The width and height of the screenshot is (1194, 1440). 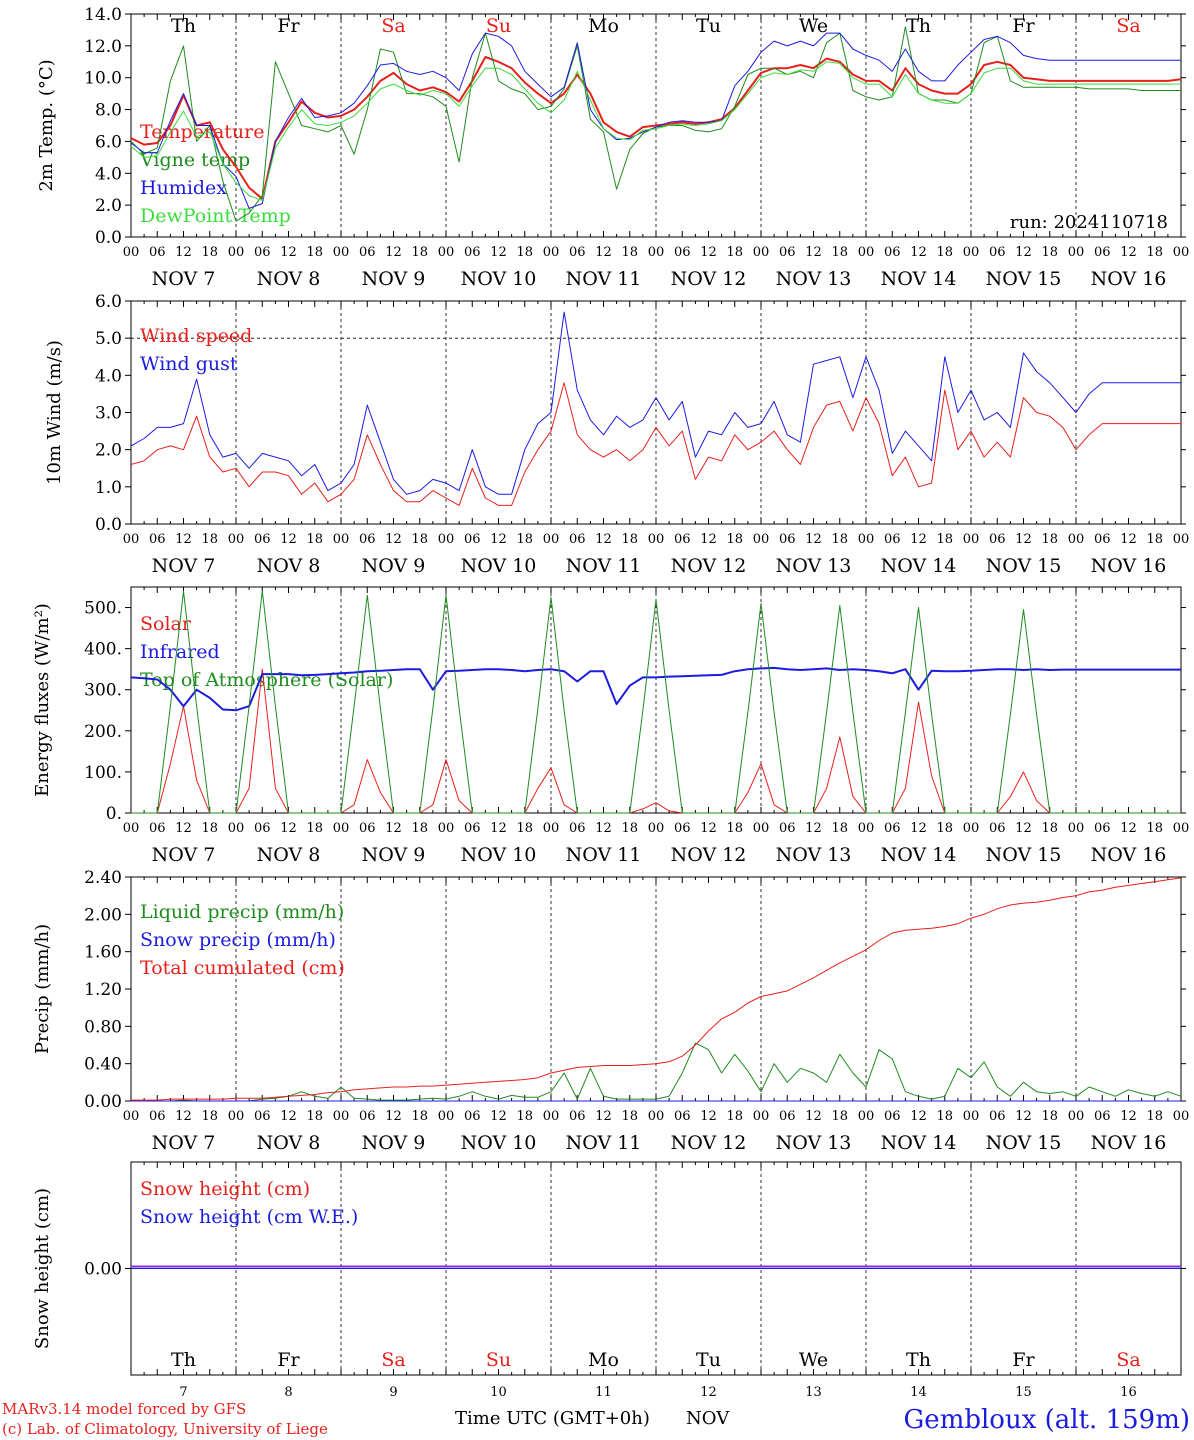 I want to click on legend-entry: Solar, so click(x=166, y=624).